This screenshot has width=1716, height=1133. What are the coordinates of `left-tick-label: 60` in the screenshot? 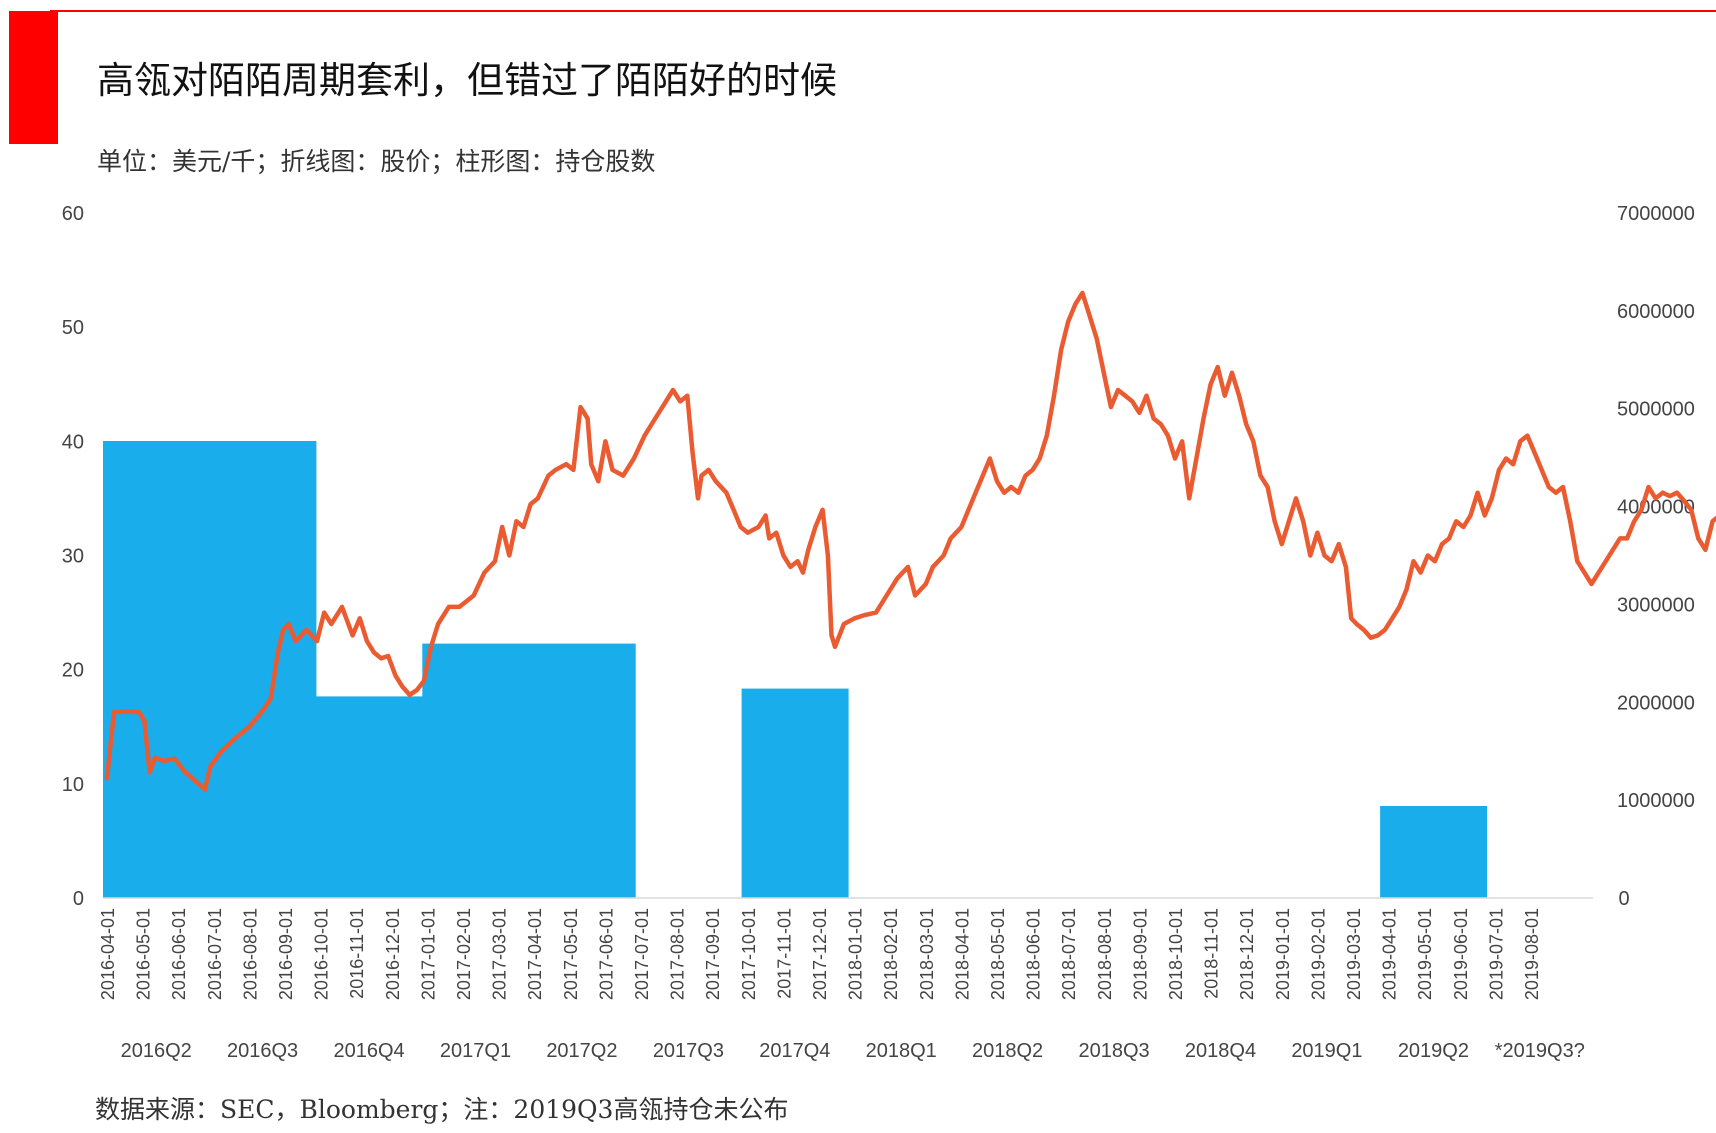 It's located at (73, 214).